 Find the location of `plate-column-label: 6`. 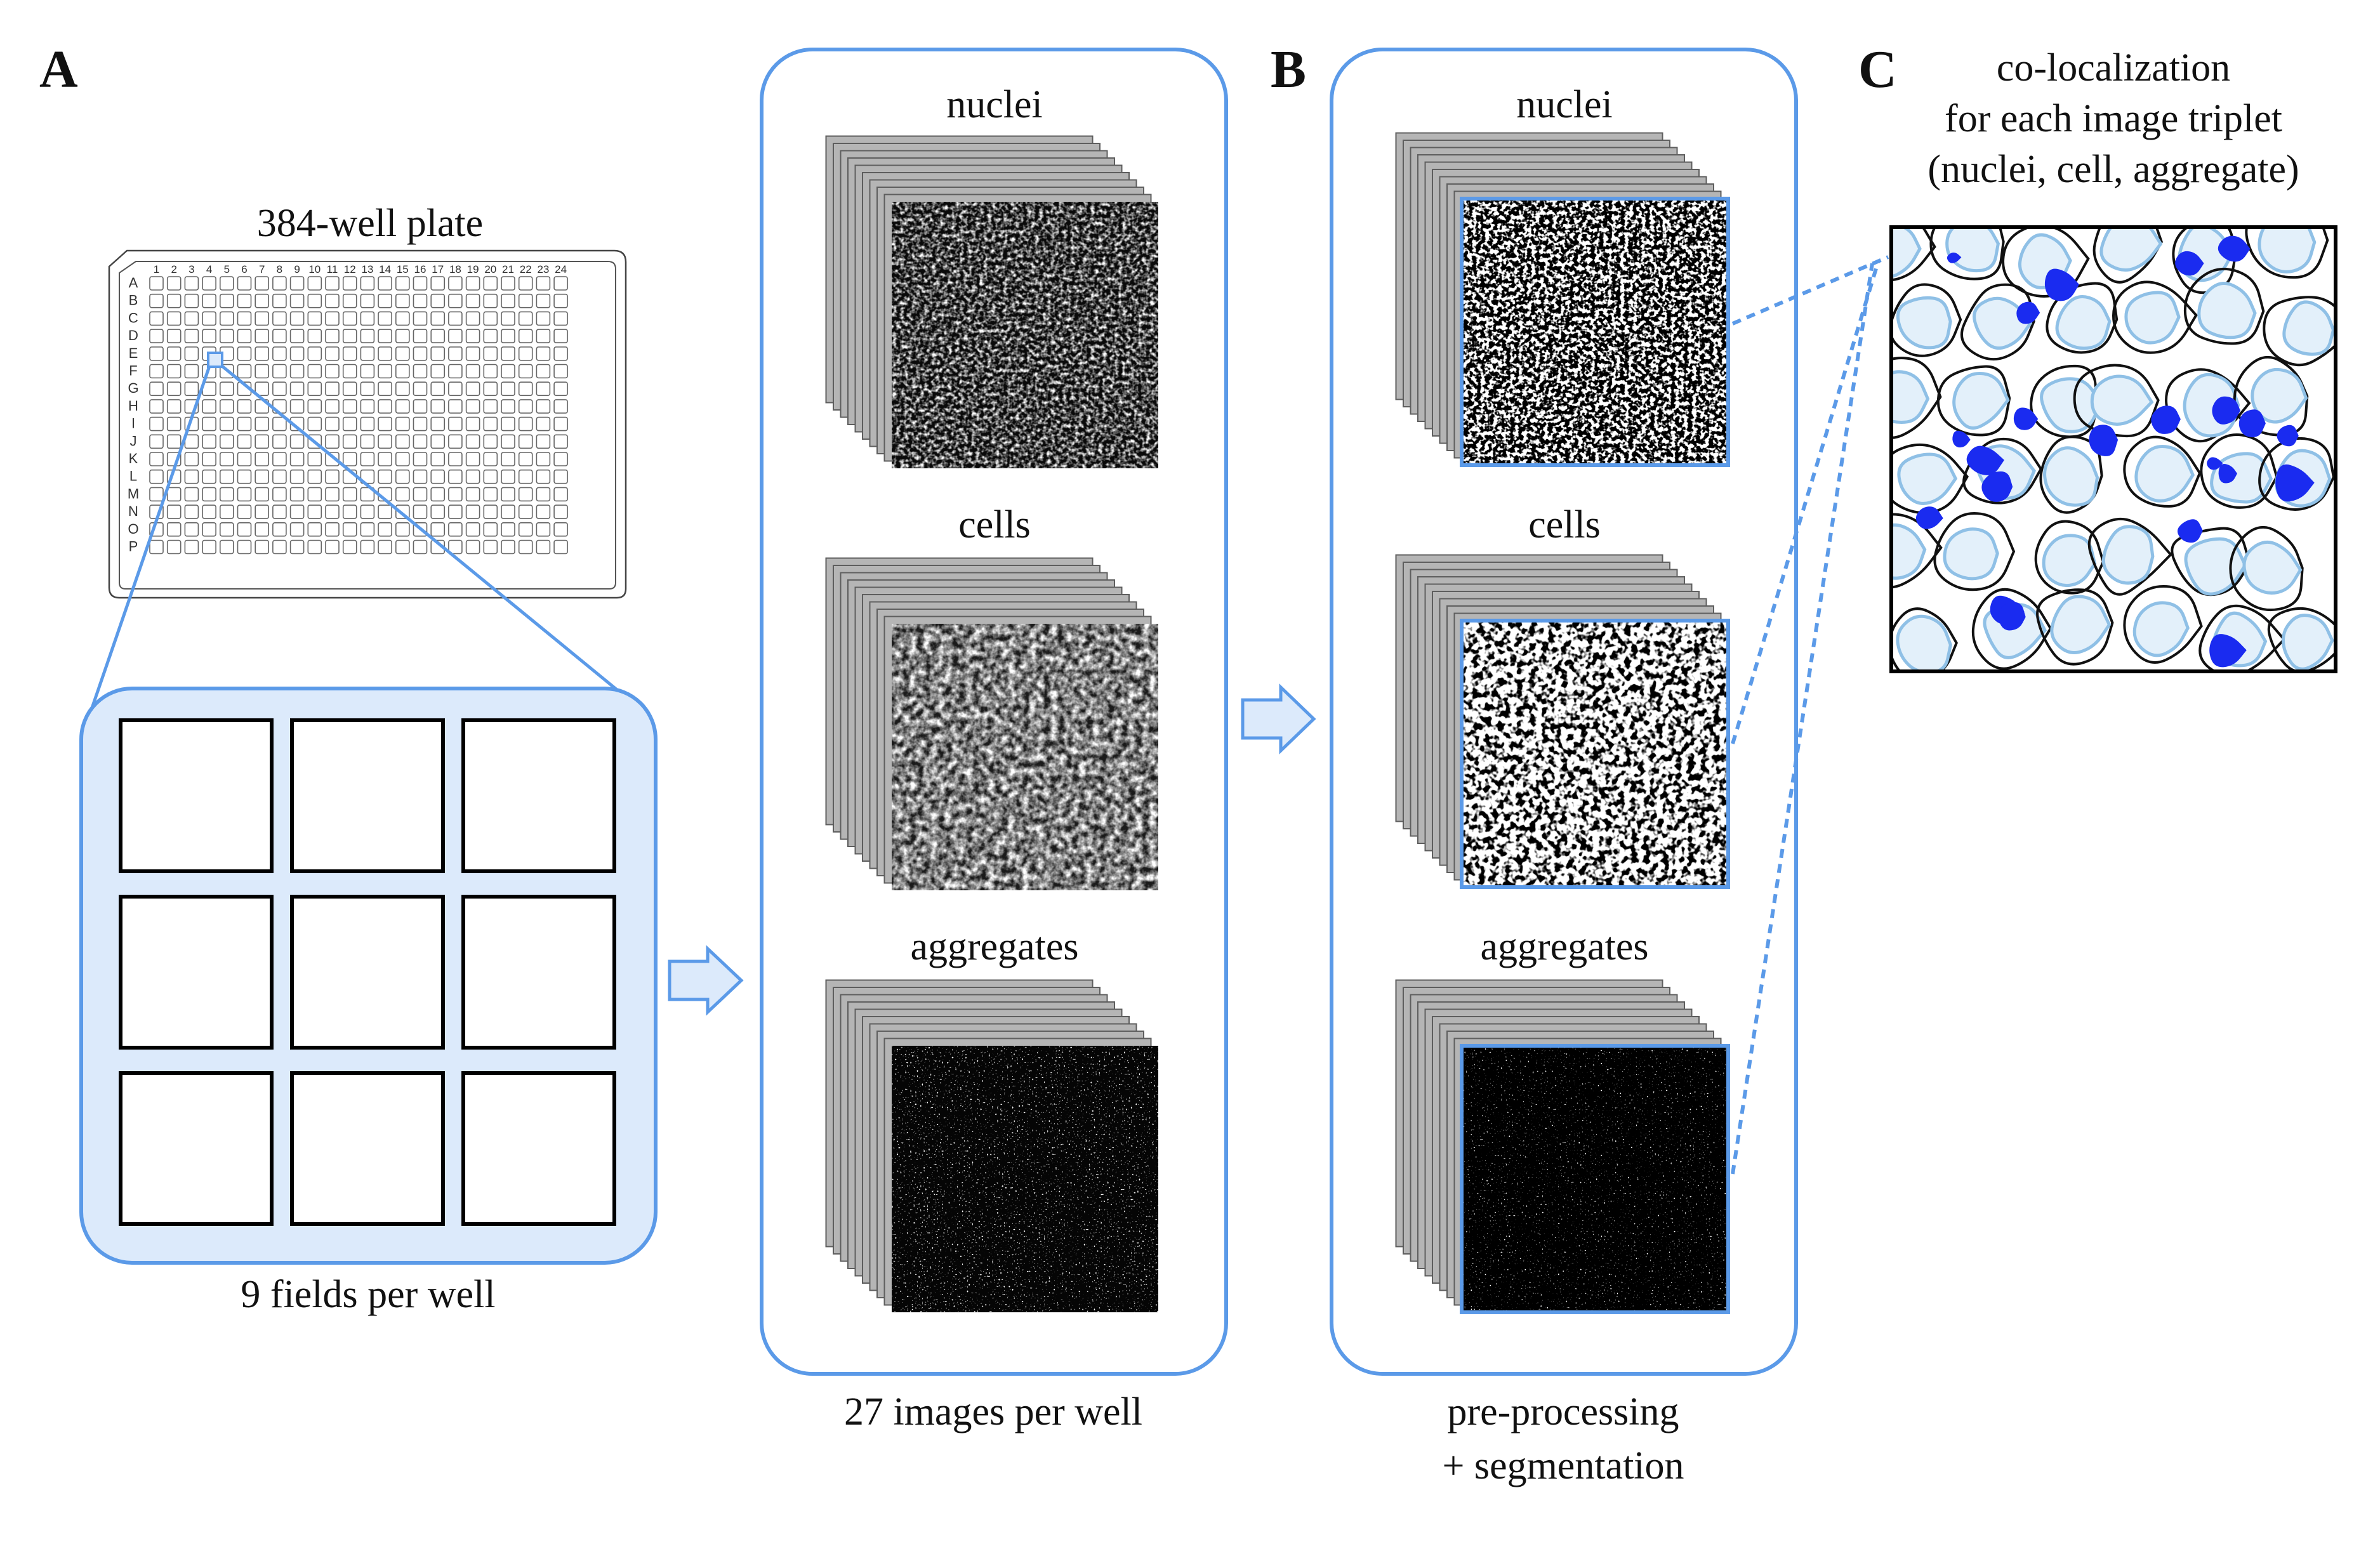

plate-column-label: 6 is located at coordinates (244, 269).